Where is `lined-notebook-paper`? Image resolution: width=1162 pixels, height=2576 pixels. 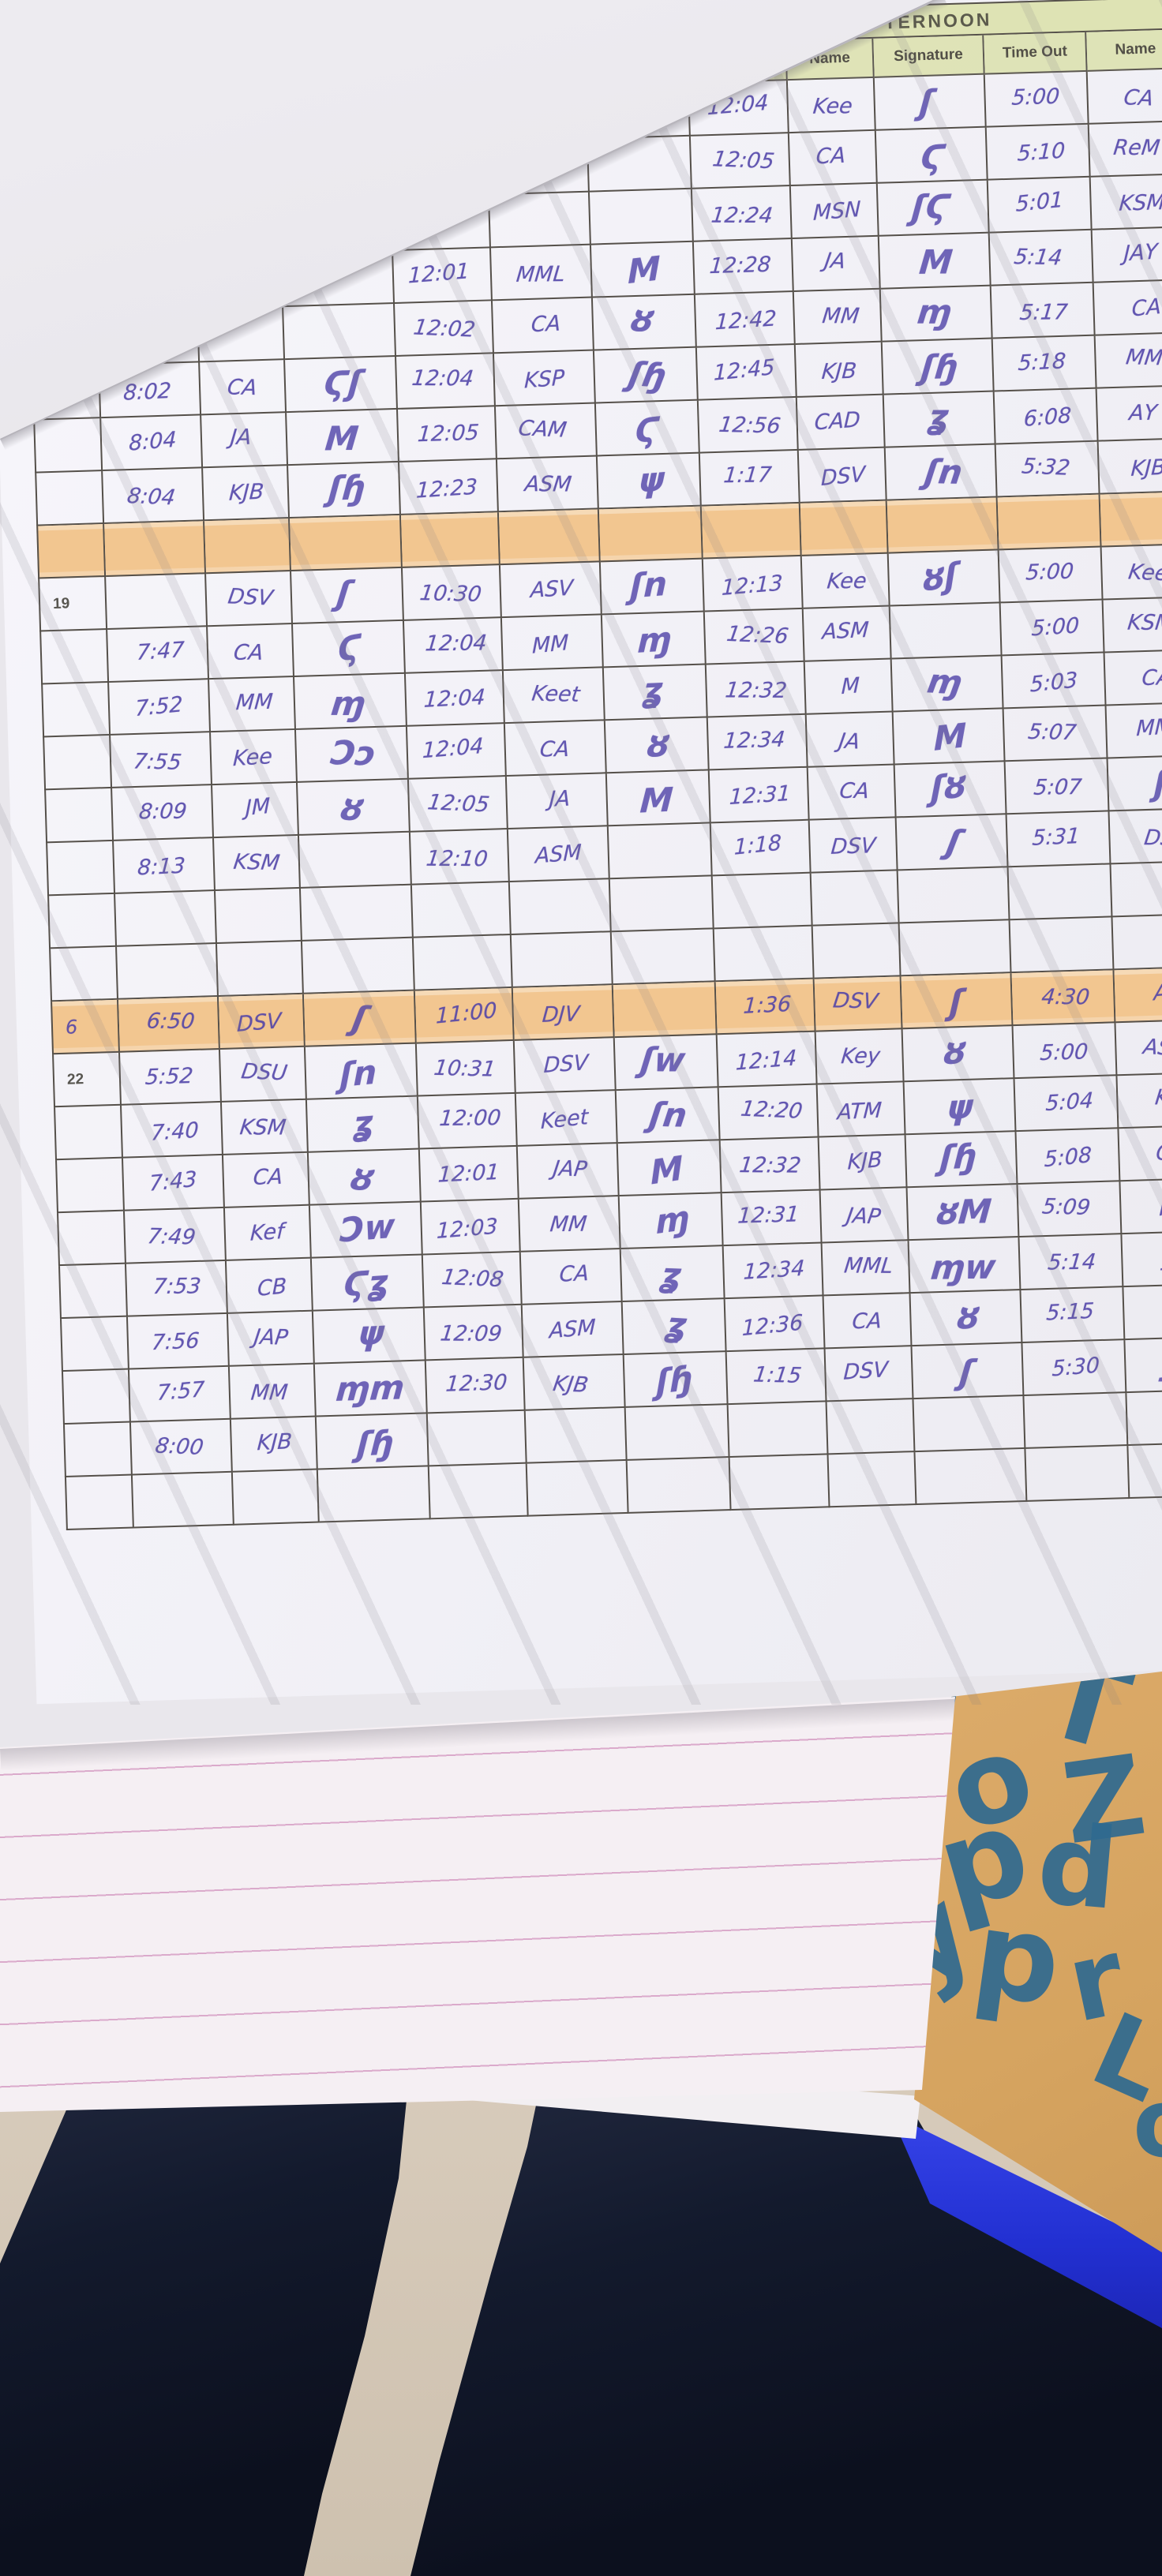
lined-notebook-paper is located at coordinates (477, 1904).